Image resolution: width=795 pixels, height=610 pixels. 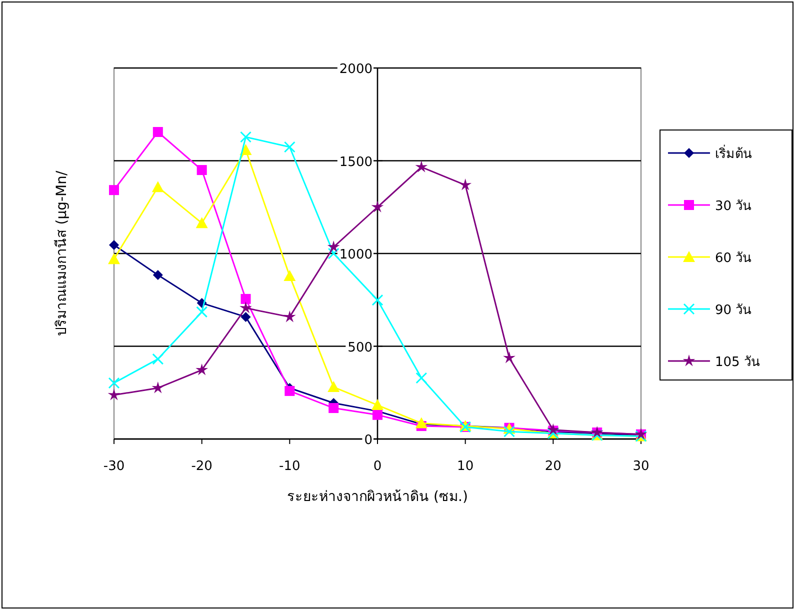 I want to click on x-tick-label: 0, so click(x=377, y=466).